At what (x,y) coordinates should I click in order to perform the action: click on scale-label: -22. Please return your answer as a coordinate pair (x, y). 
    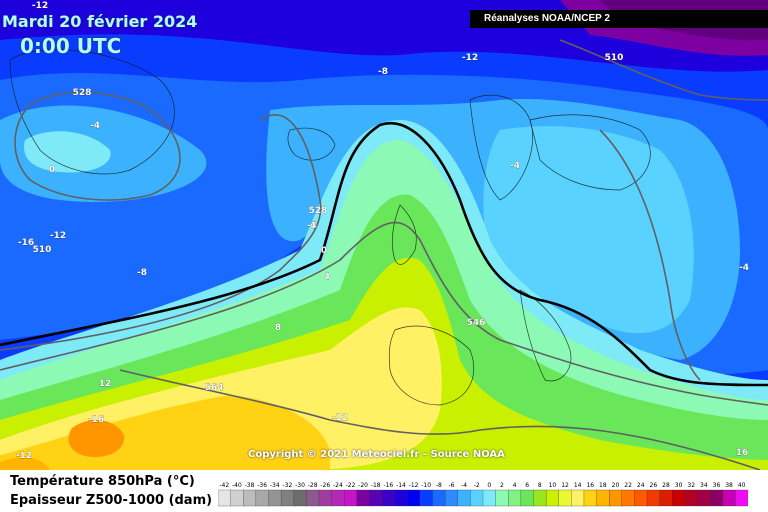
    Looking at the image, I should click on (351, 485).